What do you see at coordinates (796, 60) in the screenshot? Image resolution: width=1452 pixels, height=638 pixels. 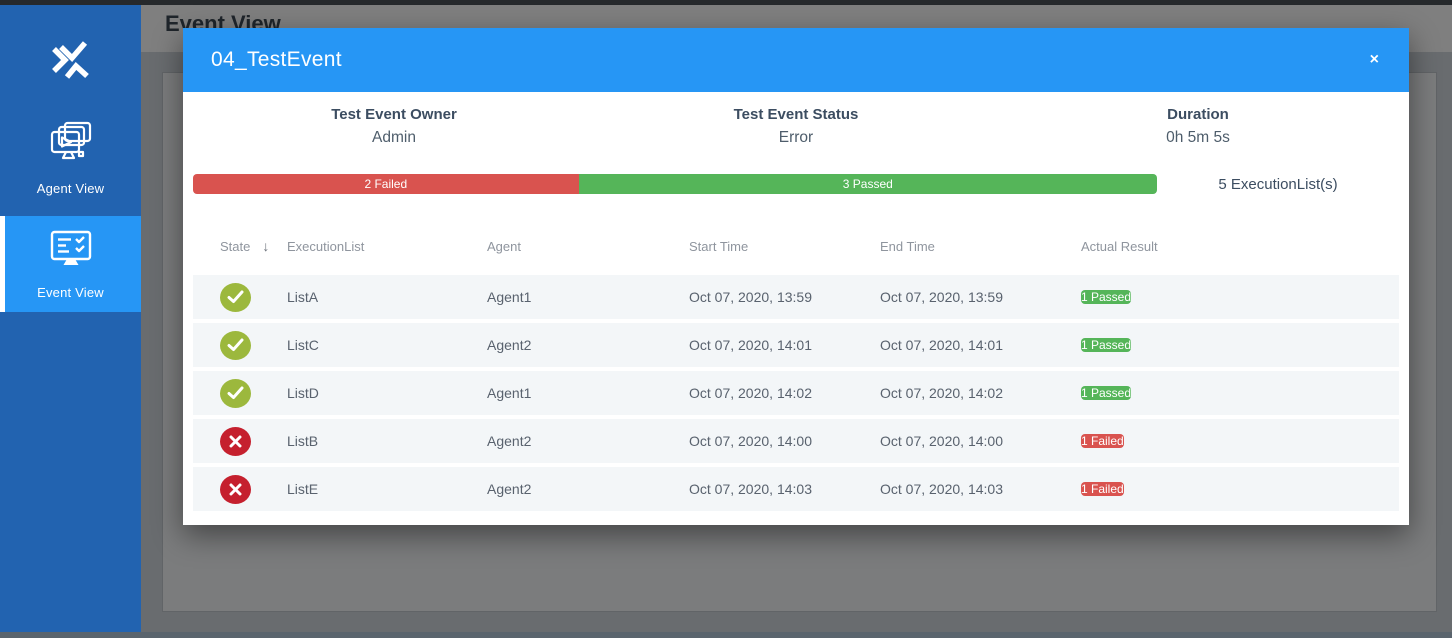 I see `modal-header: 04_TestEvent ×` at bounding box center [796, 60].